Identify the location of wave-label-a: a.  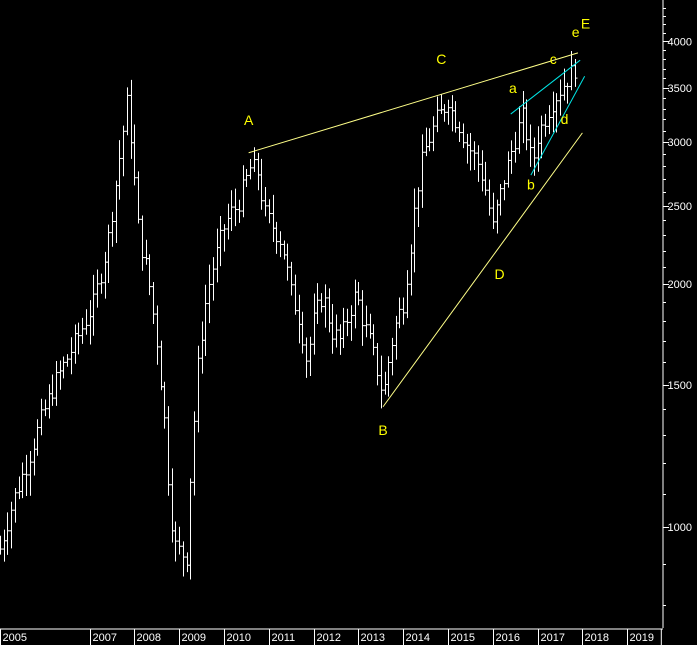
(513, 88).